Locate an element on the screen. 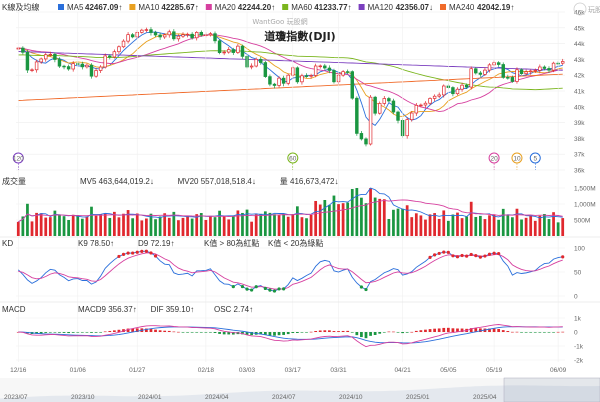 This screenshot has height=402, width=600. navigator-label: 2023/07 is located at coordinates (16, 397).